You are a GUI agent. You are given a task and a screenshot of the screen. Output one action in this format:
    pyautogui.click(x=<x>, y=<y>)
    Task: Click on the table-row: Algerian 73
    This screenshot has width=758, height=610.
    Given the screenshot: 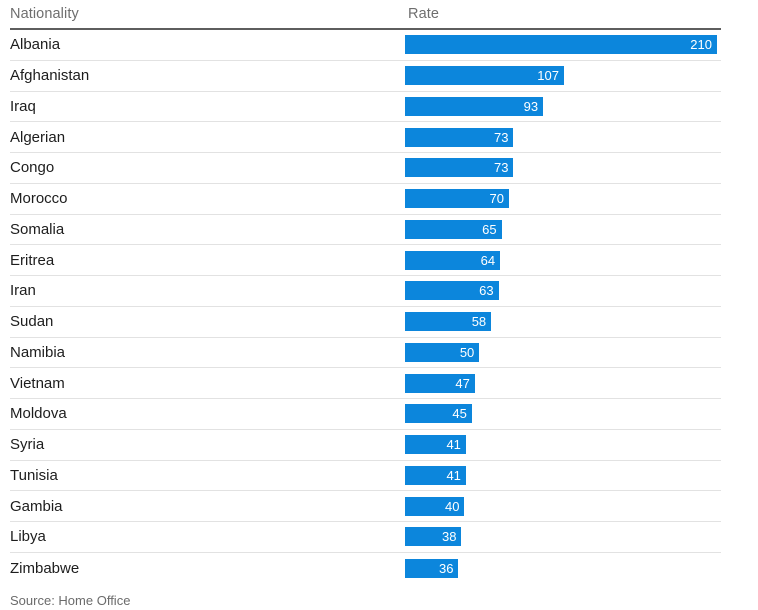 What is the action you would take?
    pyautogui.click(x=365, y=137)
    